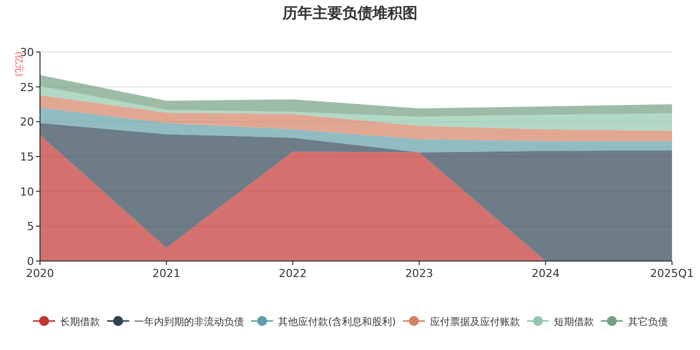  I want to click on x-tick-label: 2022, so click(292, 273).